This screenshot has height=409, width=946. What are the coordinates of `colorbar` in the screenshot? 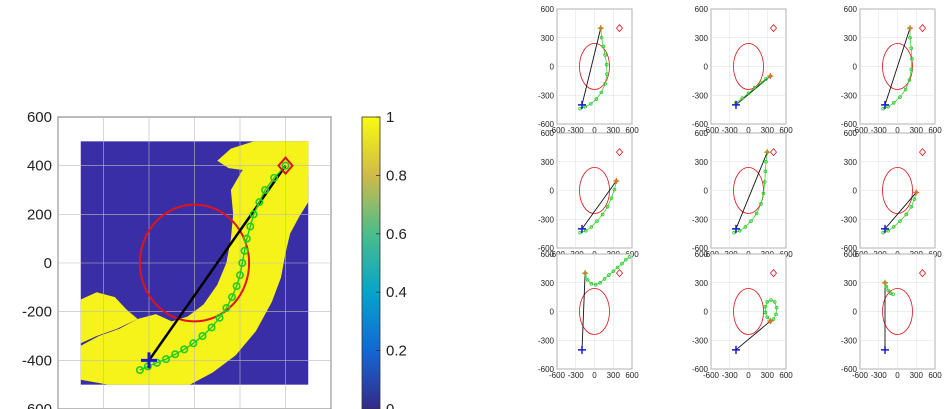 It's located at (371, 262).